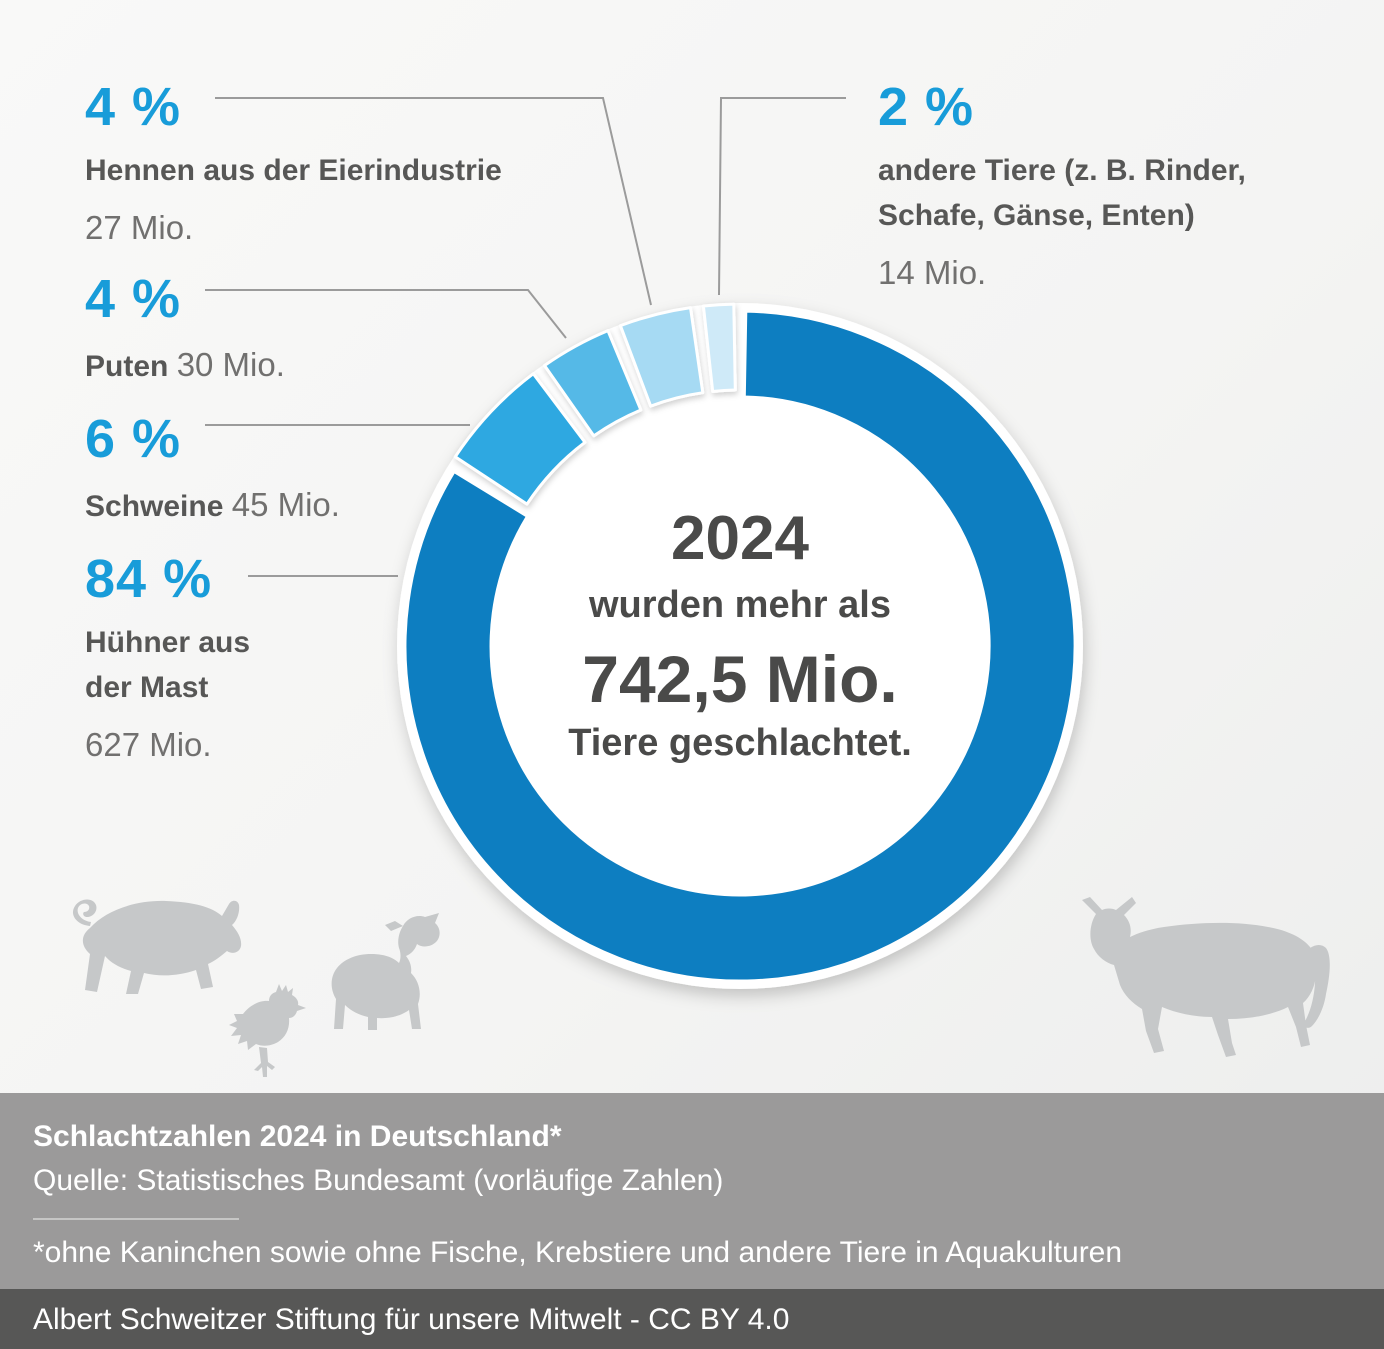  I want to click on callout-huehner: 84 % Hühner aus der Mast 627 Mio., so click(167, 660).